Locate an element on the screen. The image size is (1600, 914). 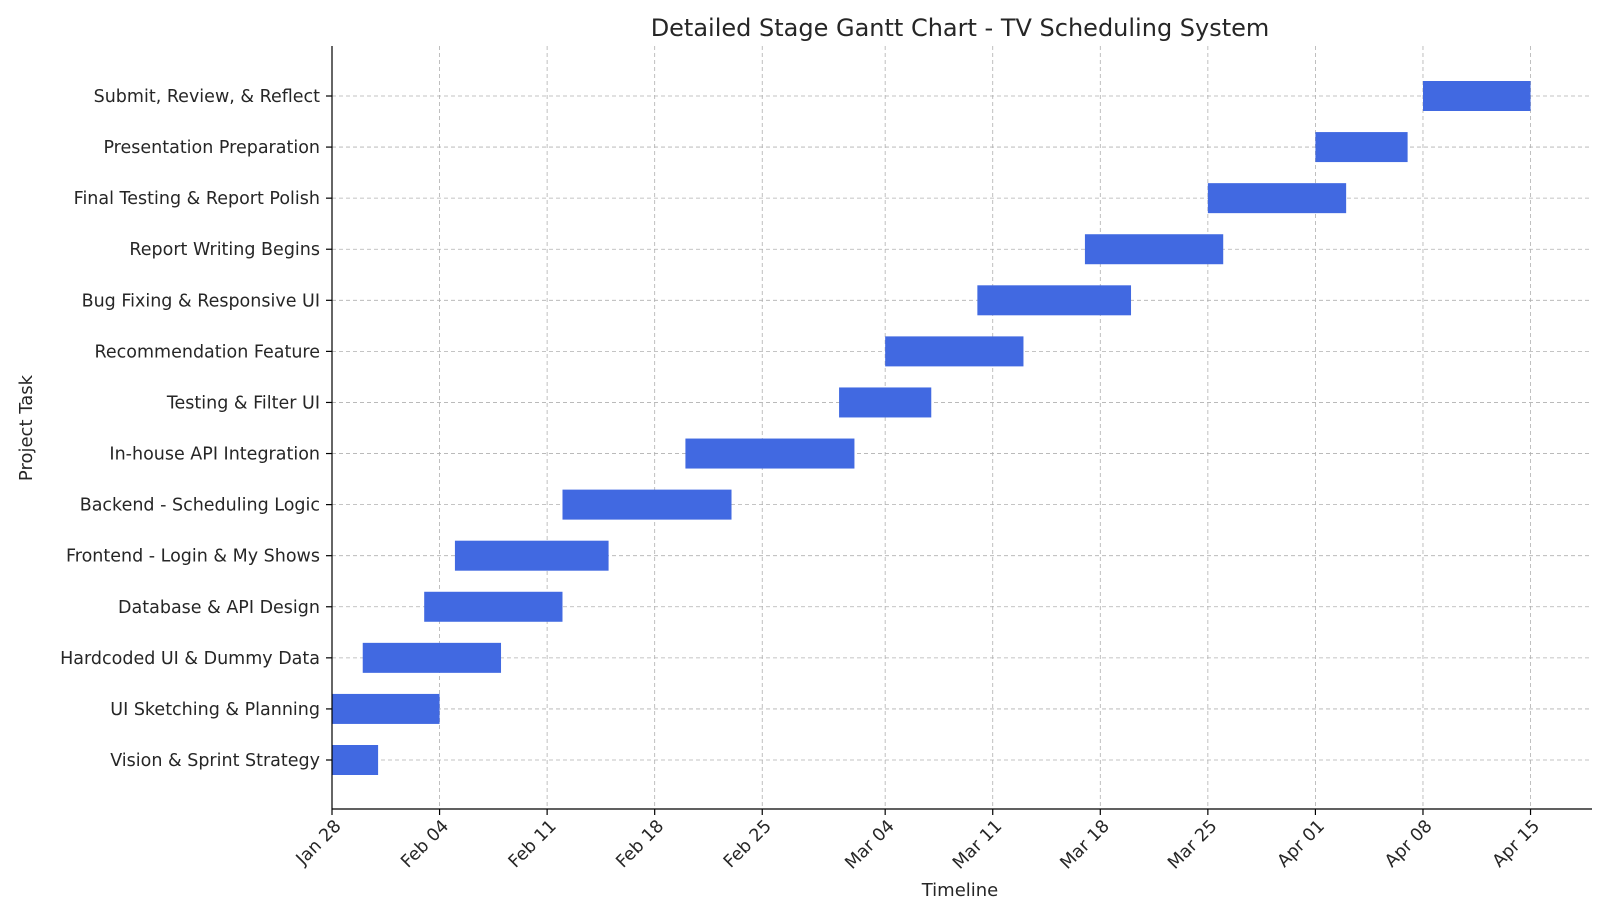
x-tick-label: Feb 04 is located at coordinates (425, 844).